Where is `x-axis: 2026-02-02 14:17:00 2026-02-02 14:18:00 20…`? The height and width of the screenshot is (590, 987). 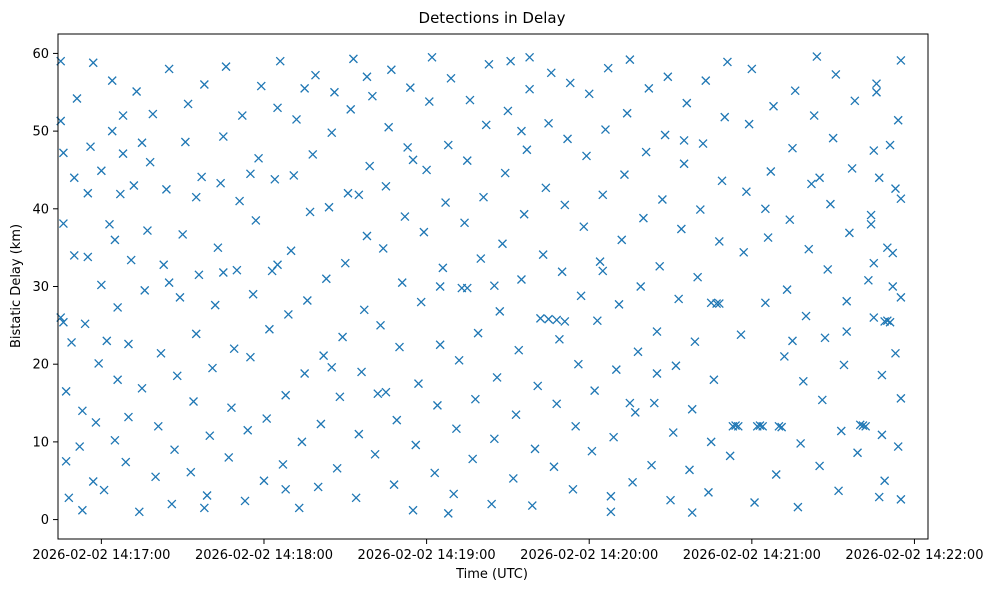
x-axis: 2026-02-02 14:17:00 2026-02-02 14:18:00 20… is located at coordinates (507, 551).